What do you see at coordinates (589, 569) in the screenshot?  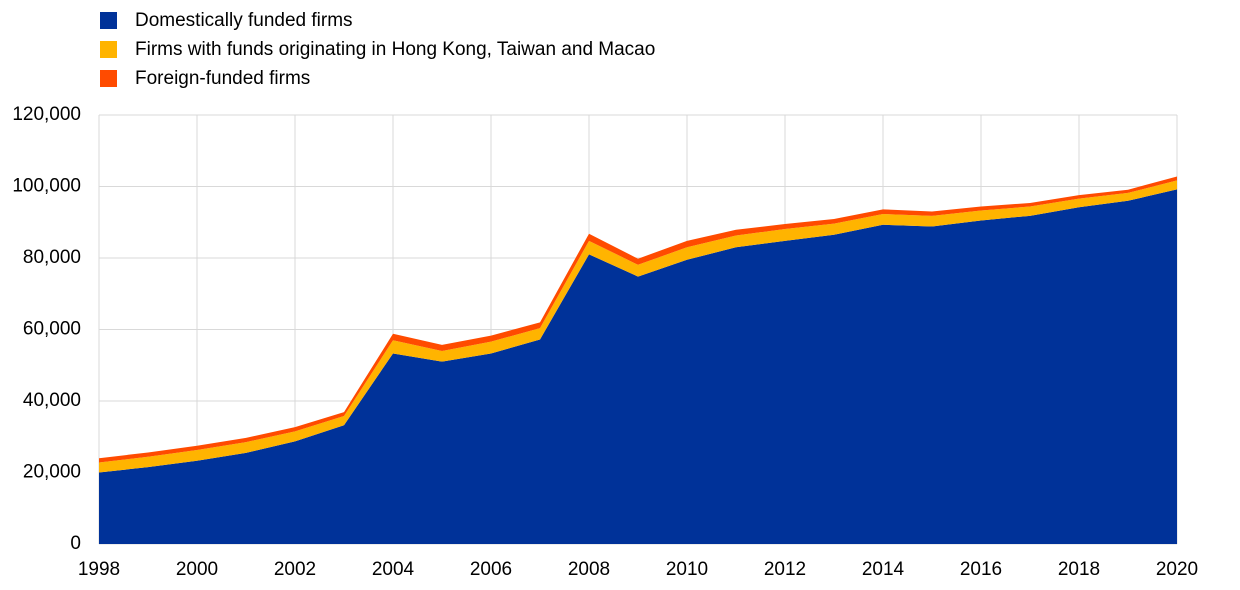 I see `x-tick-label: 2008` at bounding box center [589, 569].